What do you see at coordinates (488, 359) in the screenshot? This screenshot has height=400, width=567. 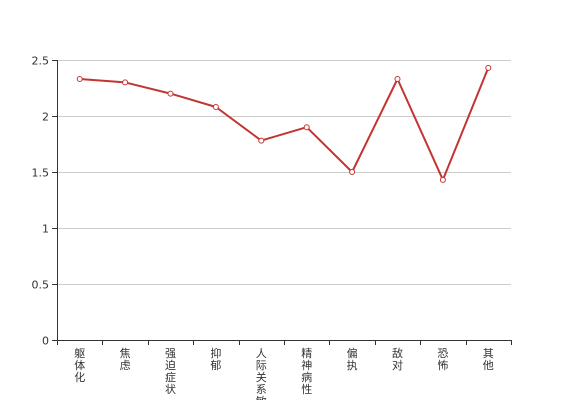 I see `x-category-label: 其他` at bounding box center [488, 359].